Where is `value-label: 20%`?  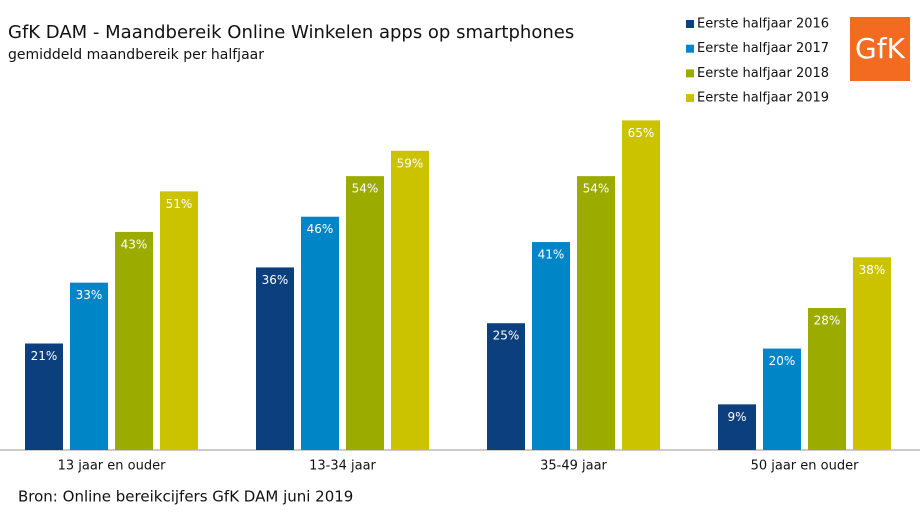
value-label: 20% is located at coordinates (782, 361).